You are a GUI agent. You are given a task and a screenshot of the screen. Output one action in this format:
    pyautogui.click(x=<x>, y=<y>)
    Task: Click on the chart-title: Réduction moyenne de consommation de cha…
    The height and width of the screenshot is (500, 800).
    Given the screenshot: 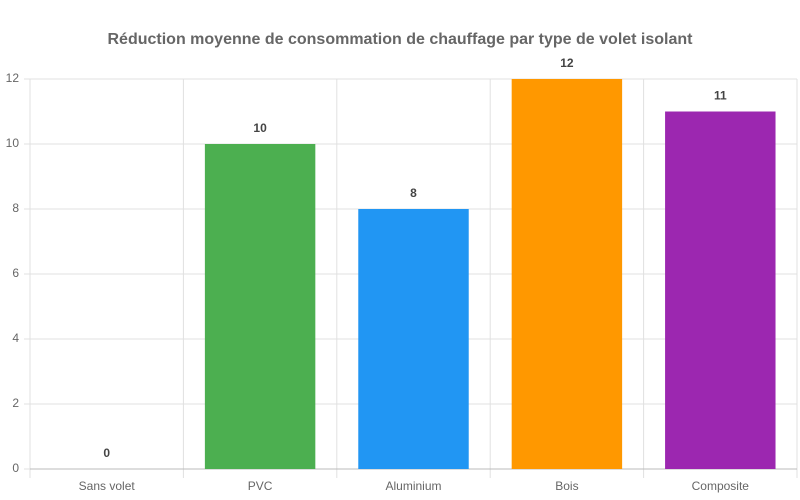 What is the action you would take?
    pyautogui.click(x=401, y=39)
    